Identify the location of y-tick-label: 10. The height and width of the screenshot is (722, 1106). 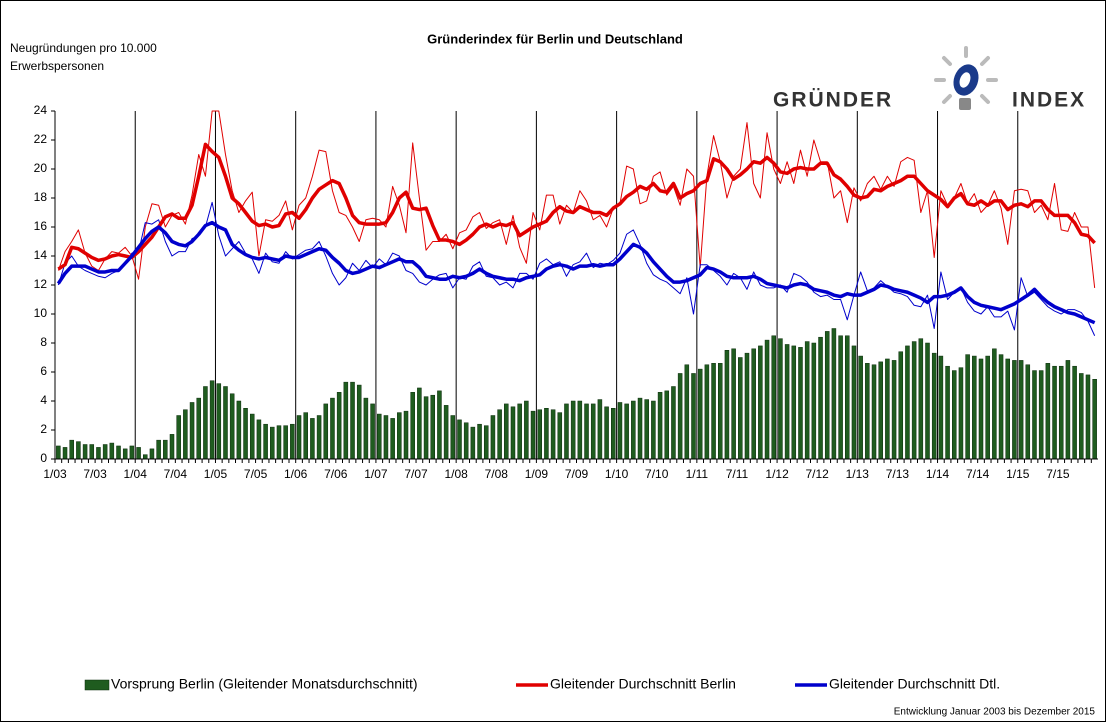
(41, 313).